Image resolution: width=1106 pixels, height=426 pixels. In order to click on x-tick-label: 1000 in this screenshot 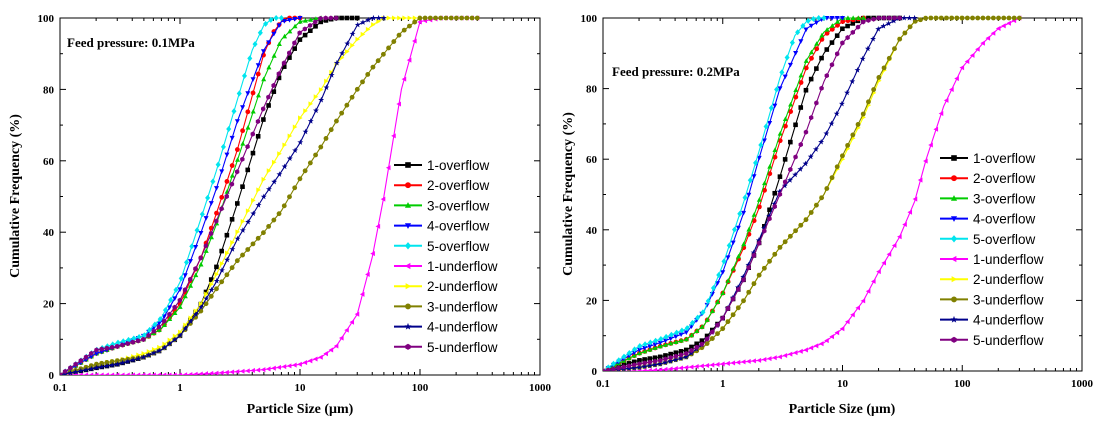, I will do `click(540, 388)`.